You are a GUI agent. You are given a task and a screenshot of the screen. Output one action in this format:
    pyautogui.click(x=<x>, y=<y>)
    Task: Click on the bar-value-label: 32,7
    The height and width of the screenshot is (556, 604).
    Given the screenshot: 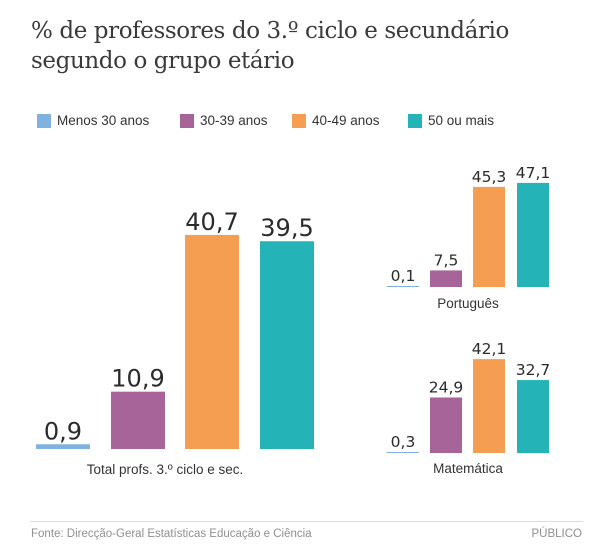 What is the action you would take?
    pyautogui.click(x=533, y=370)
    